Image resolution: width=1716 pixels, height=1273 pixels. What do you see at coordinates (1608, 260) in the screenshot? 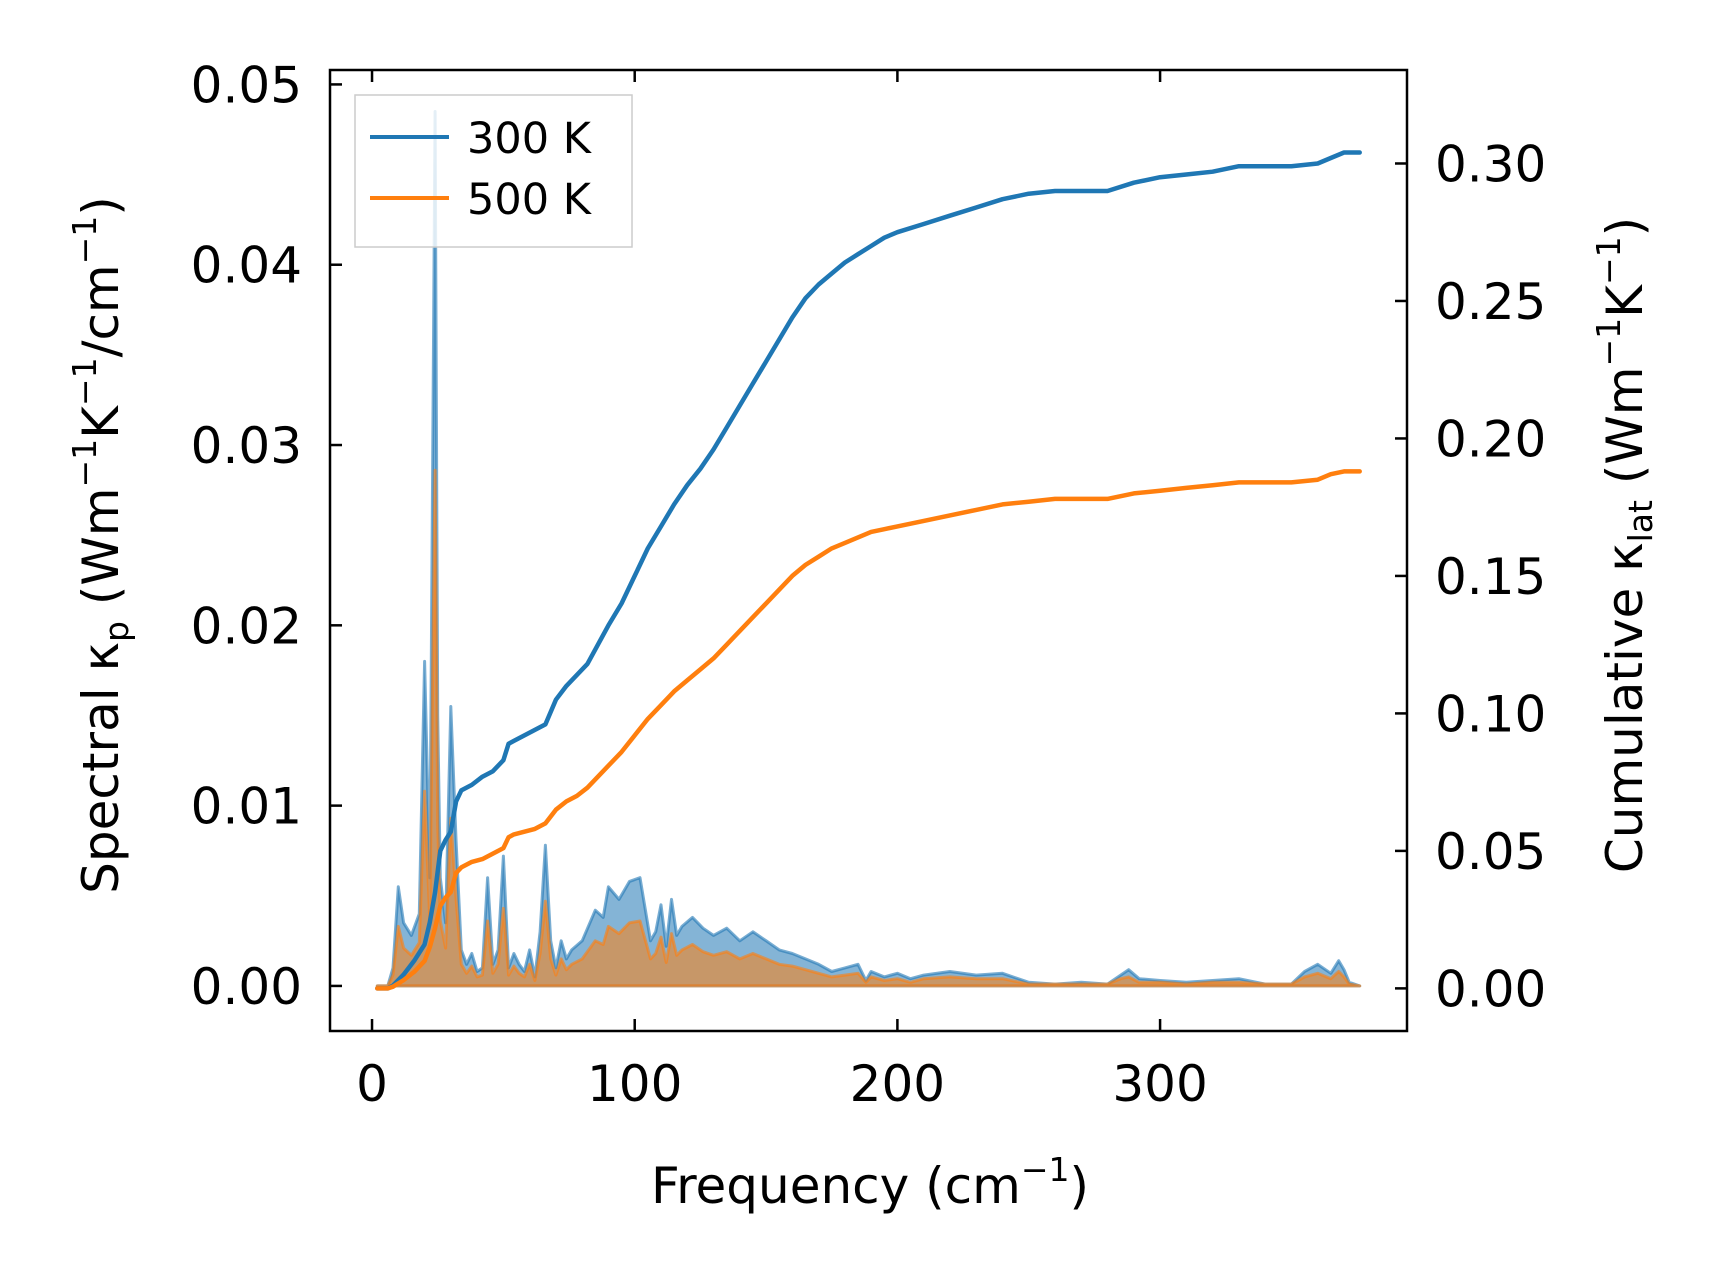
I see `right-y-axis-label-sup2: −1` at bounding box center [1608, 260].